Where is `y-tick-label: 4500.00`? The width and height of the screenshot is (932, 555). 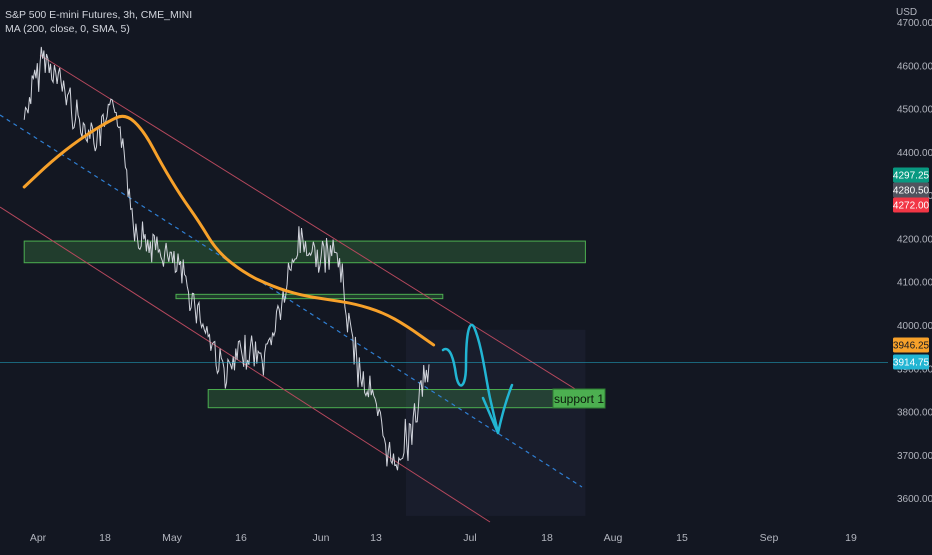 y-tick-label: 4500.00 is located at coordinates (914, 110).